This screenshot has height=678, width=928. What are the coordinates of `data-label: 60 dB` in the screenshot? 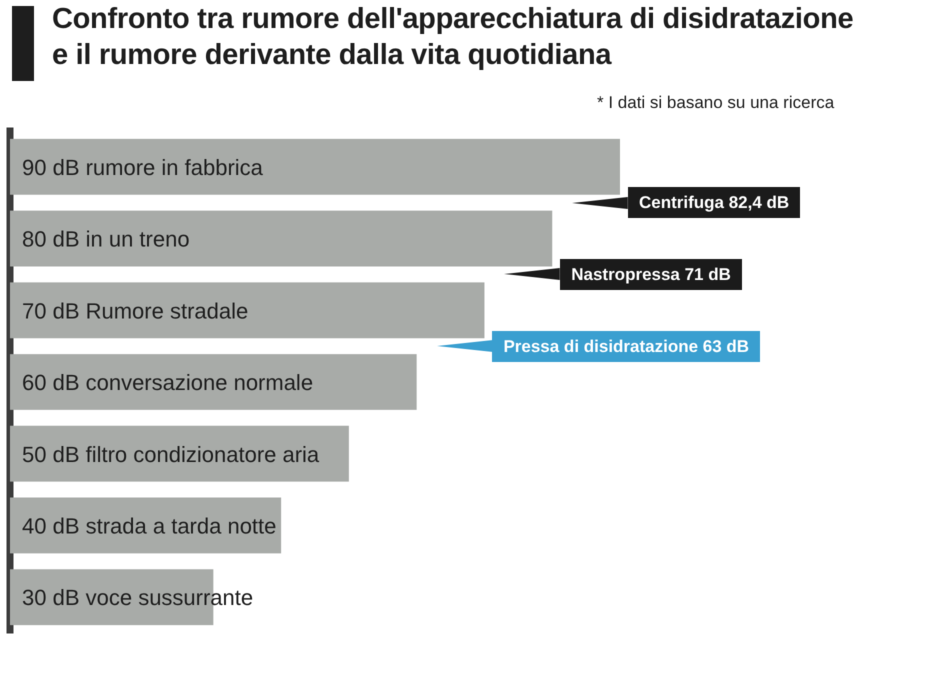 It's located at (51, 383).